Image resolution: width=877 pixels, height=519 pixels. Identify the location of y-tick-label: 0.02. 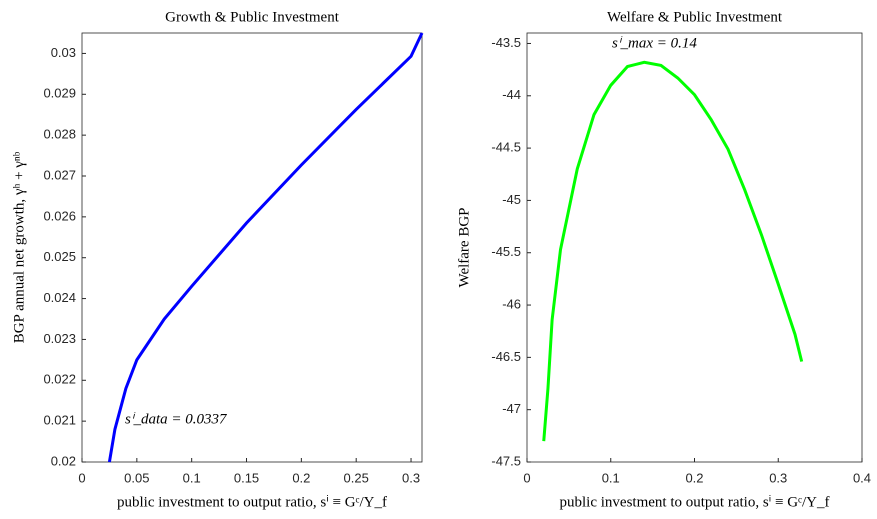
(63, 460).